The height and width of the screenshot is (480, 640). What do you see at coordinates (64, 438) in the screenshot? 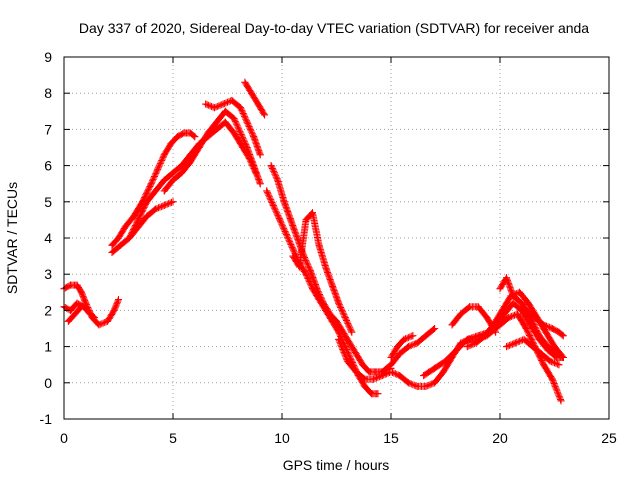
I see `x-tick-label: 0` at bounding box center [64, 438].